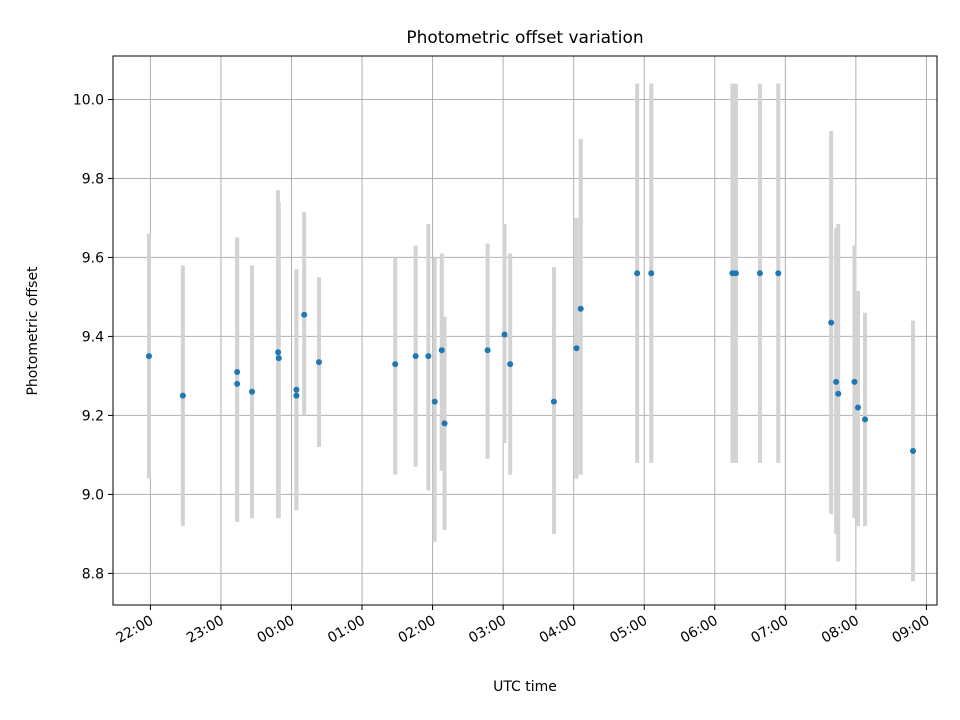  Describe the element at coordinates (93, 179) in the screenshot. I see `y-tick-label: 9.8` at that location.